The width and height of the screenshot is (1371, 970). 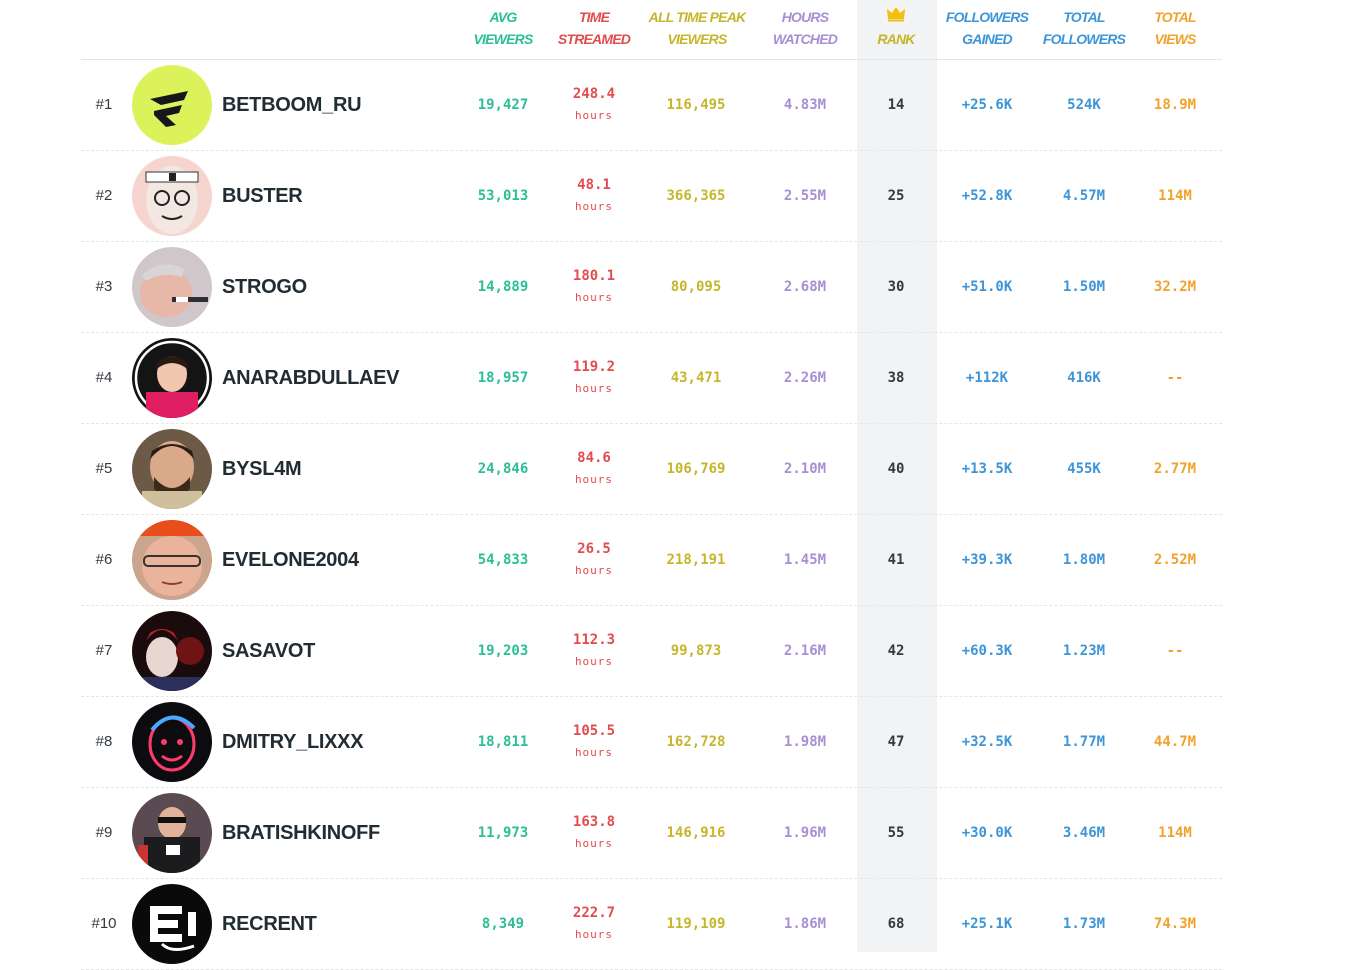 What do you see at coordinates (896, 651) in the screenshot?
I see `rank-value: 42` at bounding box center [896, 651].